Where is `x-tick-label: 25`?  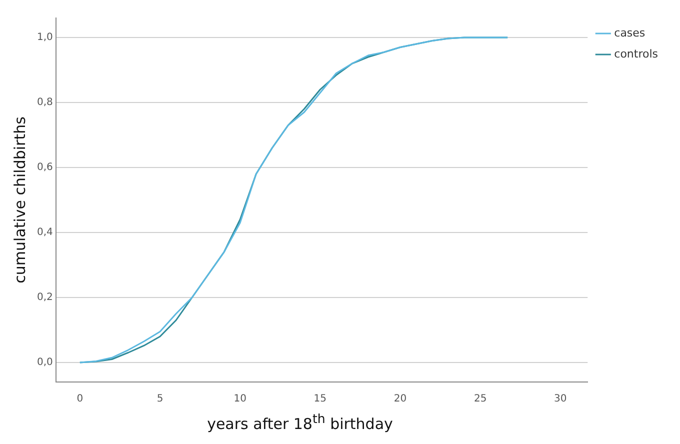
x-tick-label: 25 is located at coordinates (480, 399).